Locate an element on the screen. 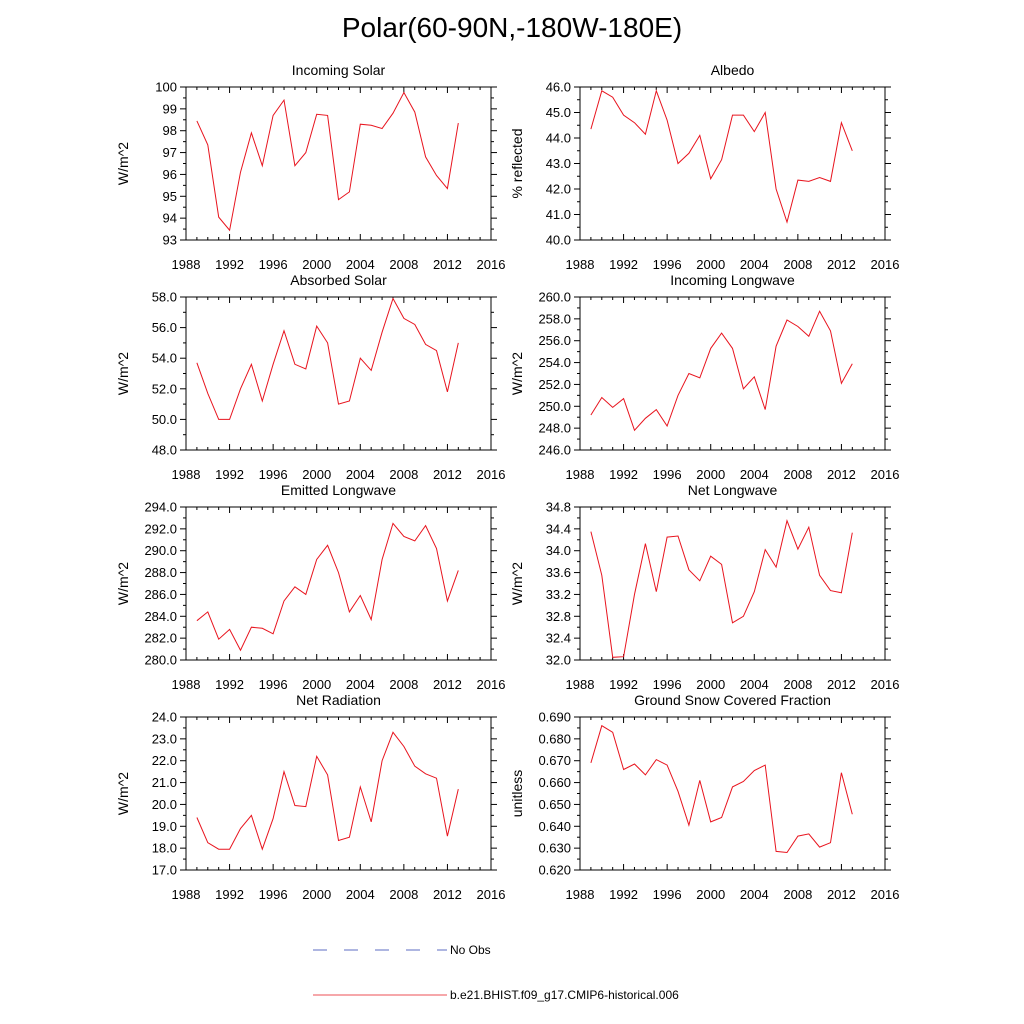 The height and width of the screenshot is (1024, 1024). y-tick-label: 260.0 is located at coordinates (554, 297).